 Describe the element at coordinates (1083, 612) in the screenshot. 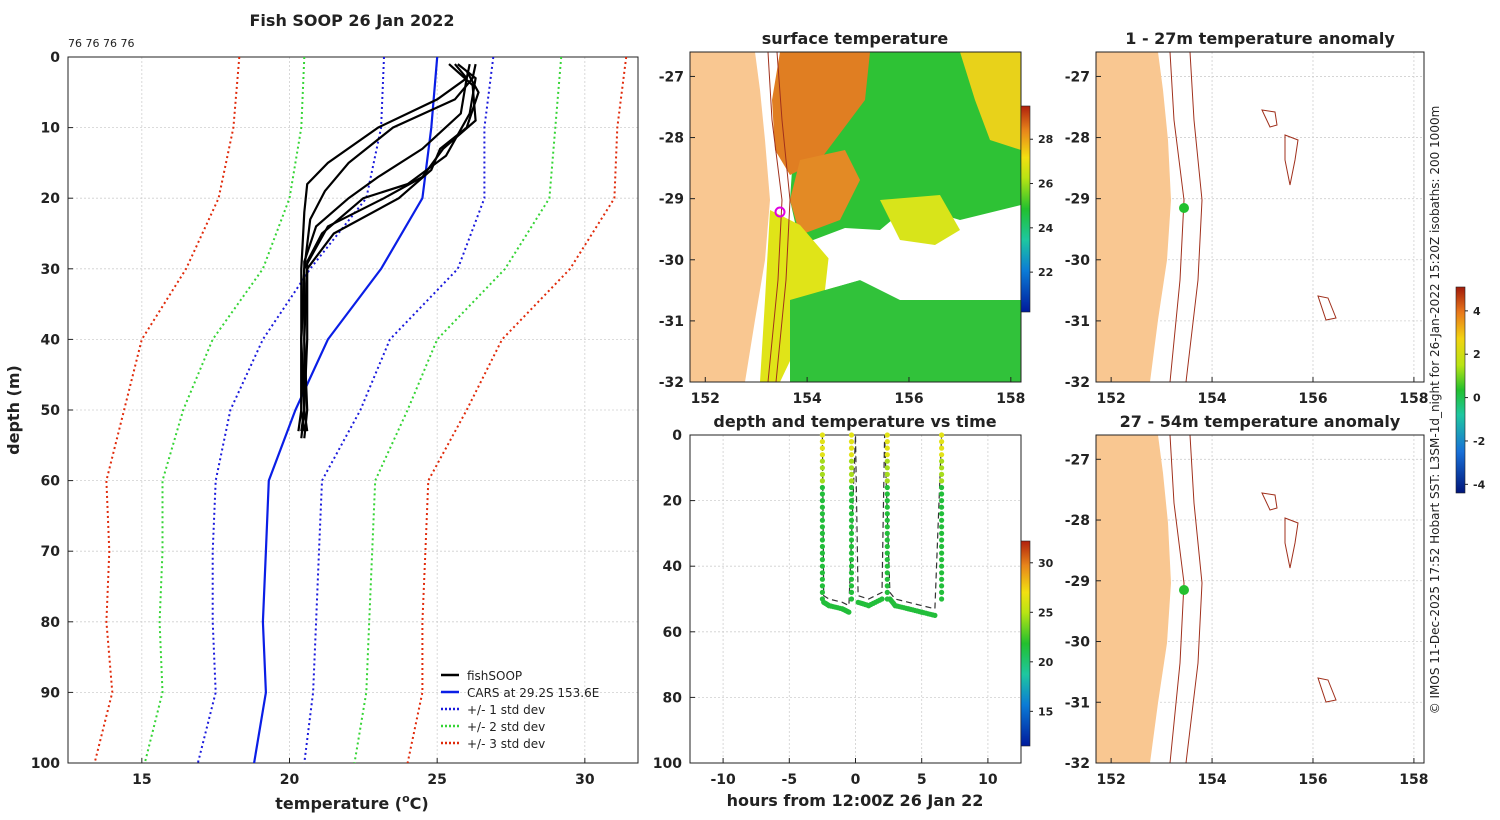

I see `anomaly-map-2-y-ticks: -27 -28 -29 -30 -31 -32` at that location.